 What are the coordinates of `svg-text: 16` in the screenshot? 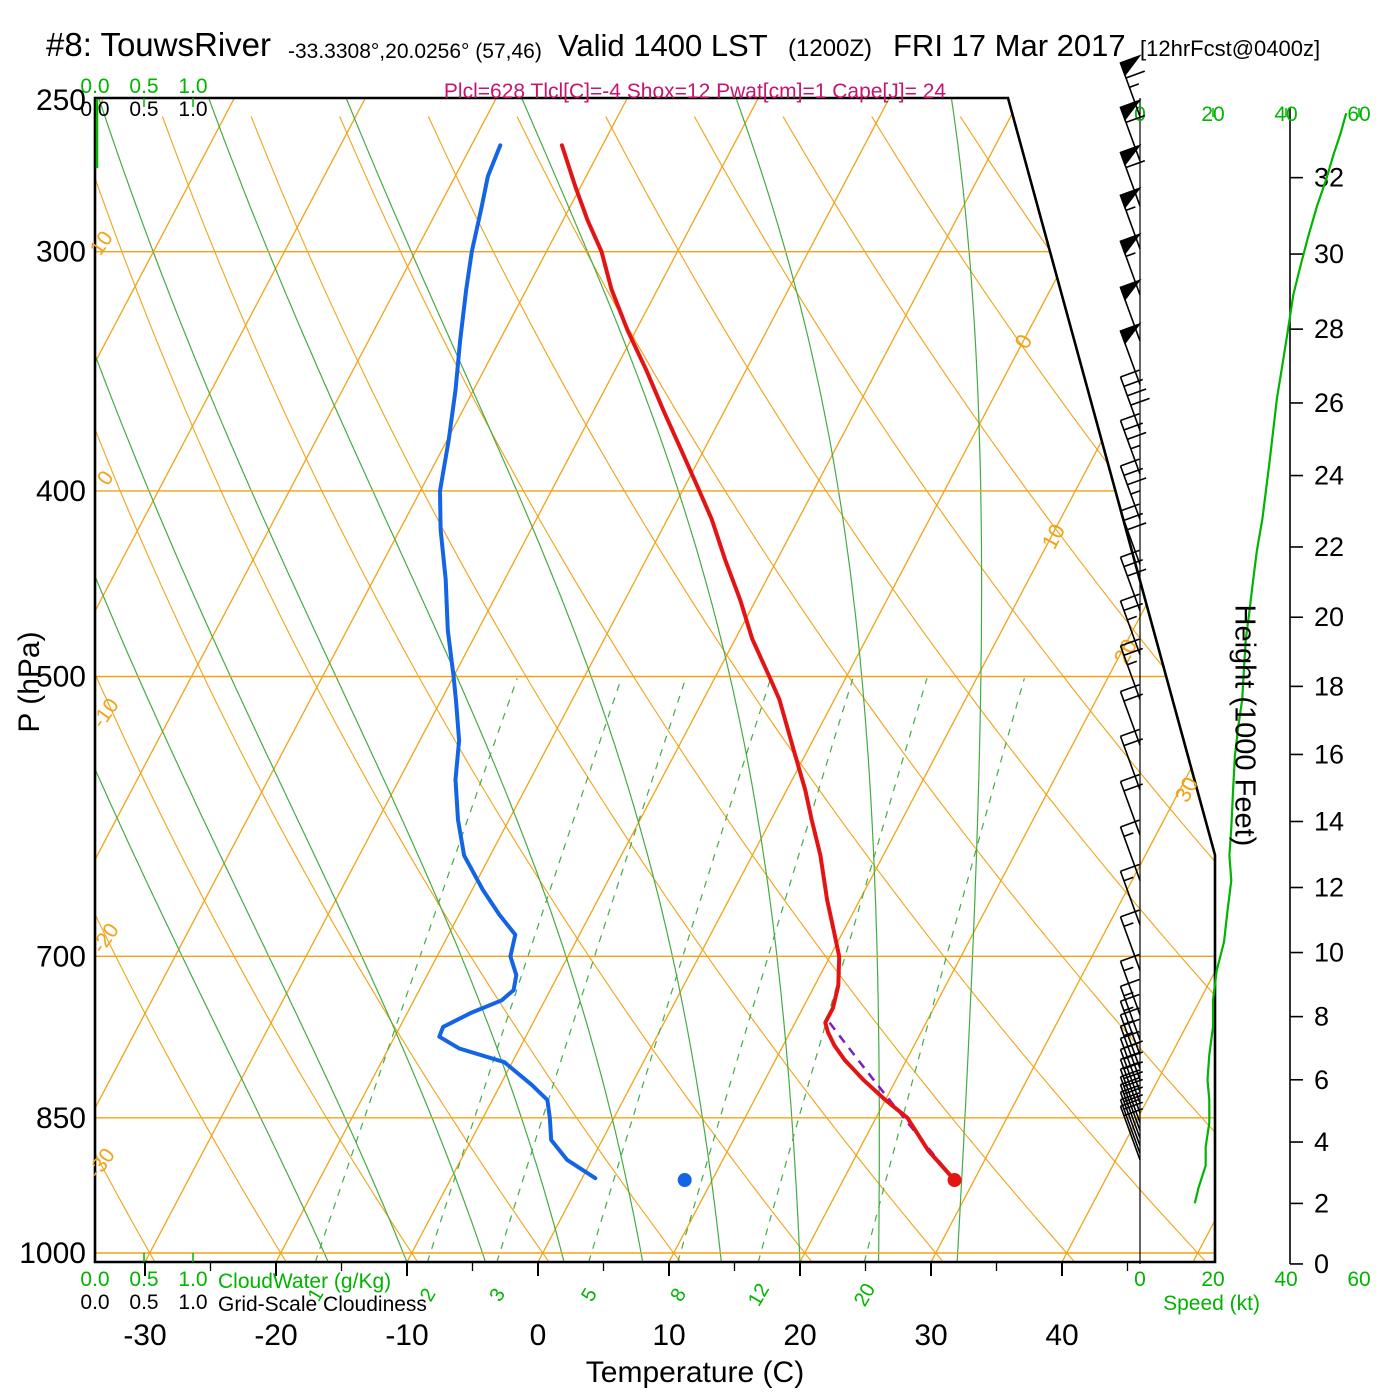 It's located at (1329, 754).